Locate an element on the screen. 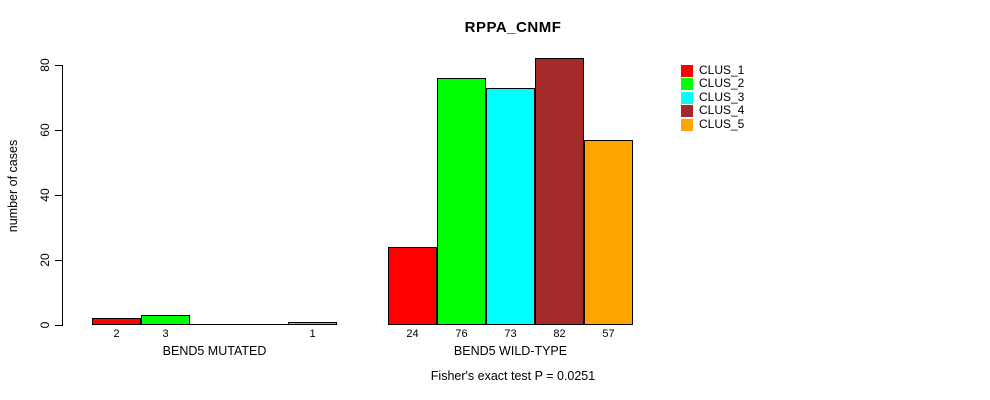  chart-title: RPPA_CNMF is located at coordinates (513, 27).